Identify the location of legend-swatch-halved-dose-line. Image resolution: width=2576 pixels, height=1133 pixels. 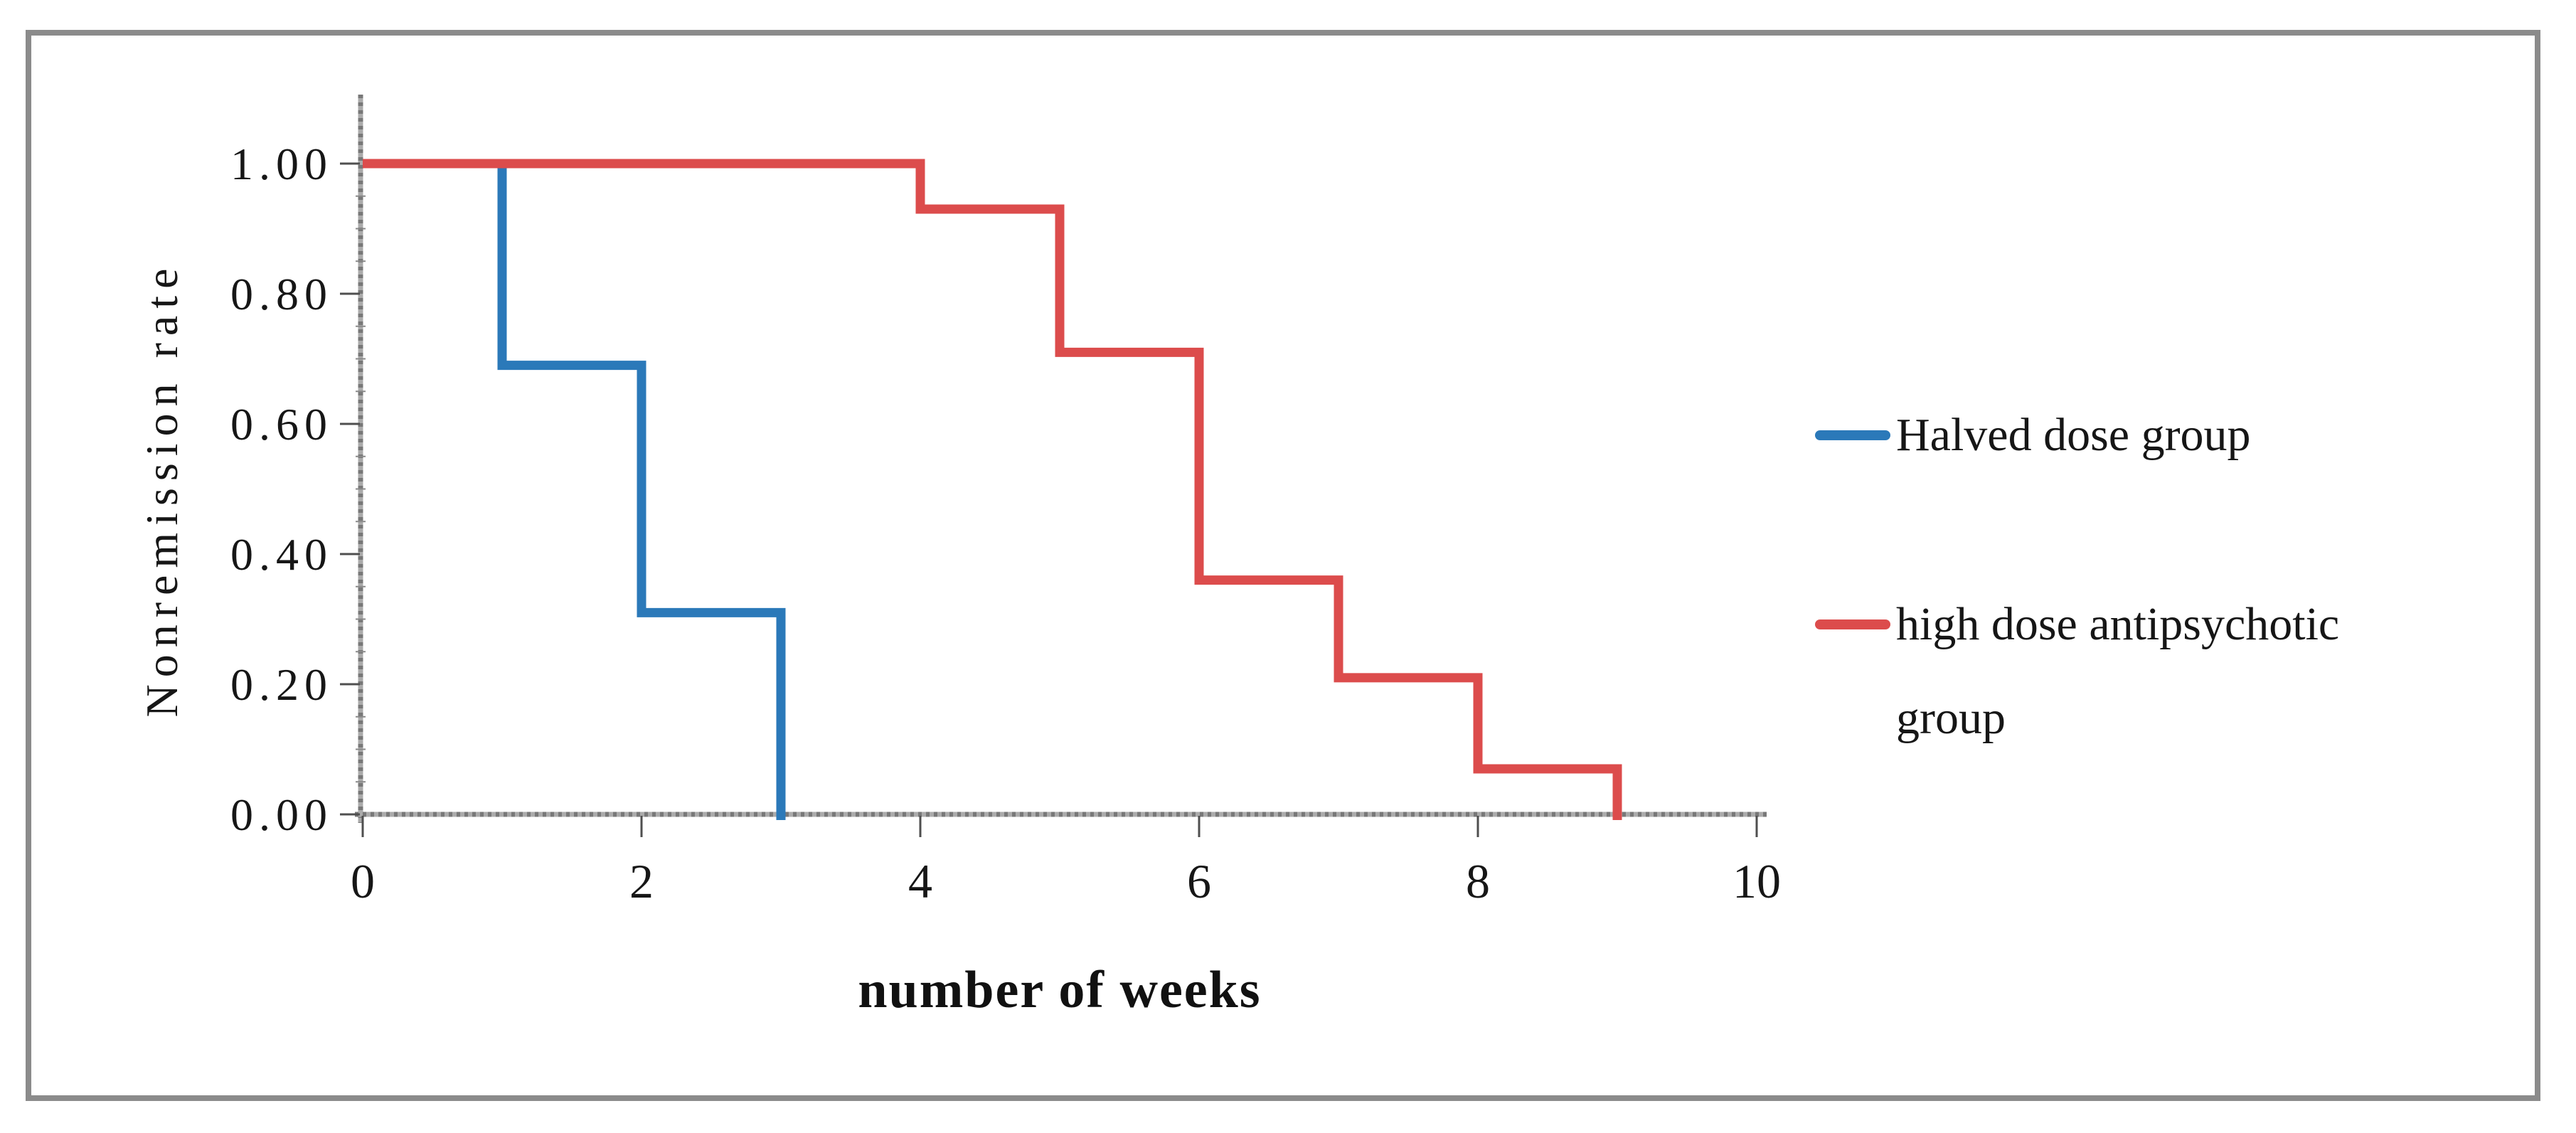
(1852, 435).